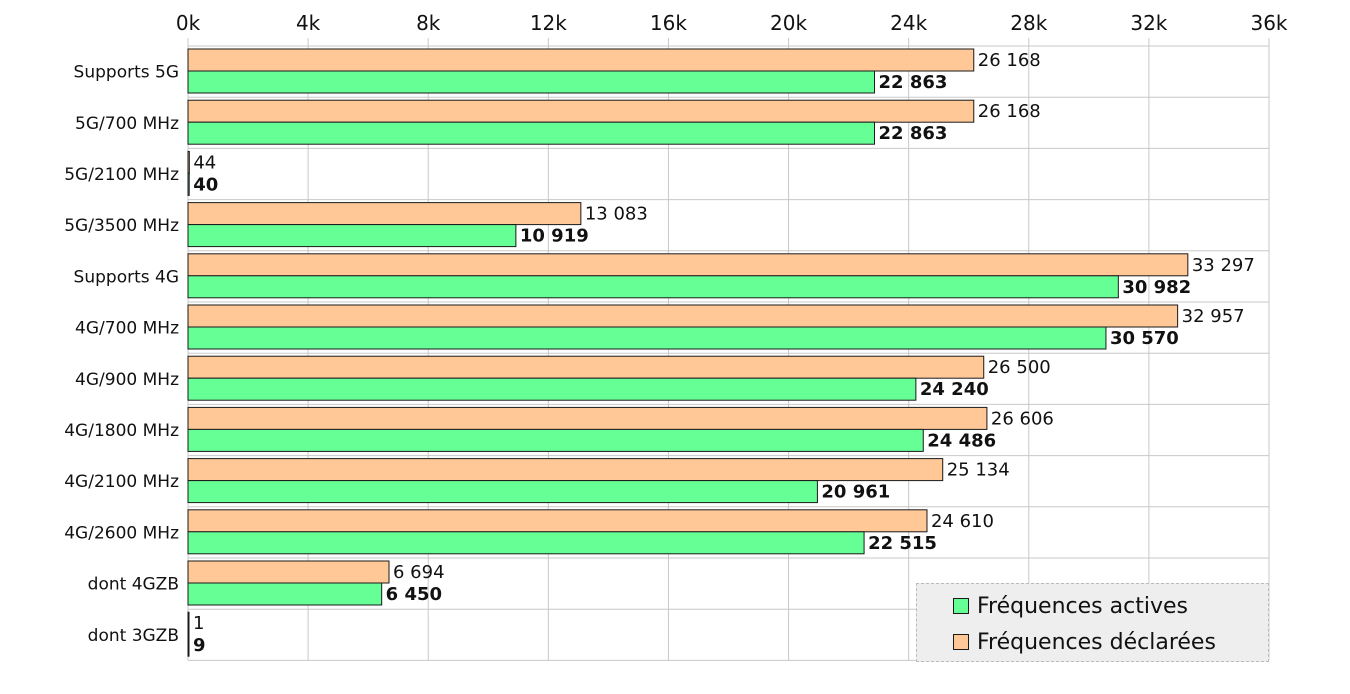 Image resolution: width=1350 pixels, height=694 pixels. What do you see at coordinates (978, 470) in the screenshot?
I see `data-label-declared: 25 134` at bounding box center [978, 470].